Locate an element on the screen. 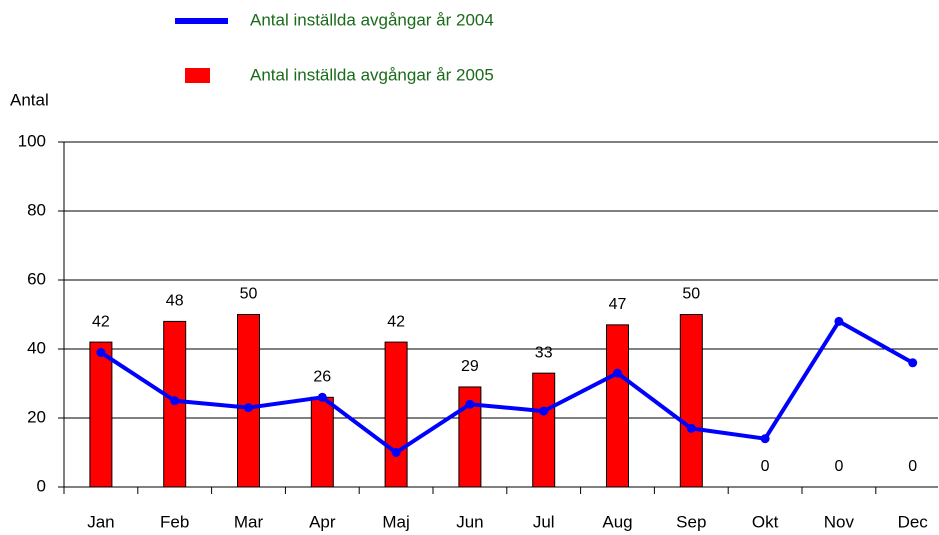 This screenshot has width=939, height=535. data-label: 26 is located at coordinates (322, 377).